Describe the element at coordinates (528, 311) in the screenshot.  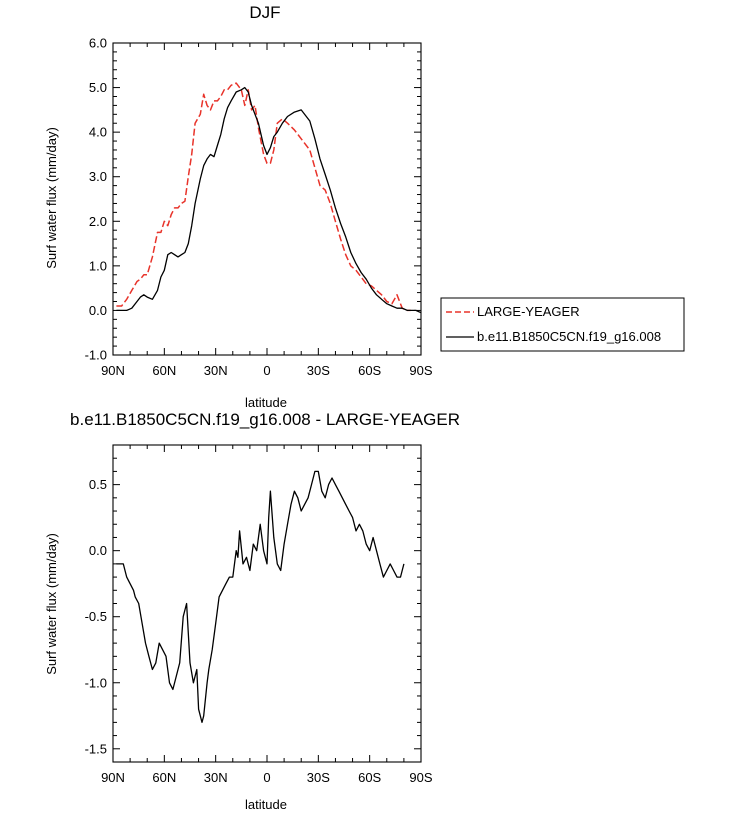
I see `legend-label-large-yeager: LARGE-YEAGER` at that location.